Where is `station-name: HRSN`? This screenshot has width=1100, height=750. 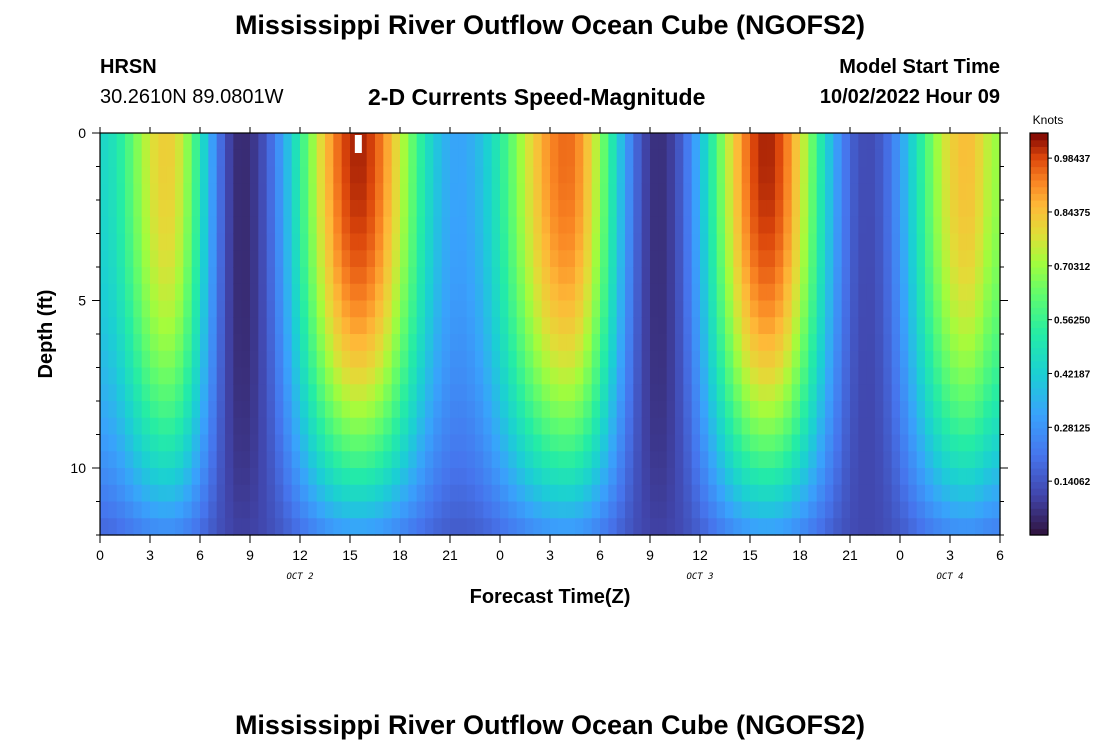
station-name: HRSN is located at coordinates (128, 67).